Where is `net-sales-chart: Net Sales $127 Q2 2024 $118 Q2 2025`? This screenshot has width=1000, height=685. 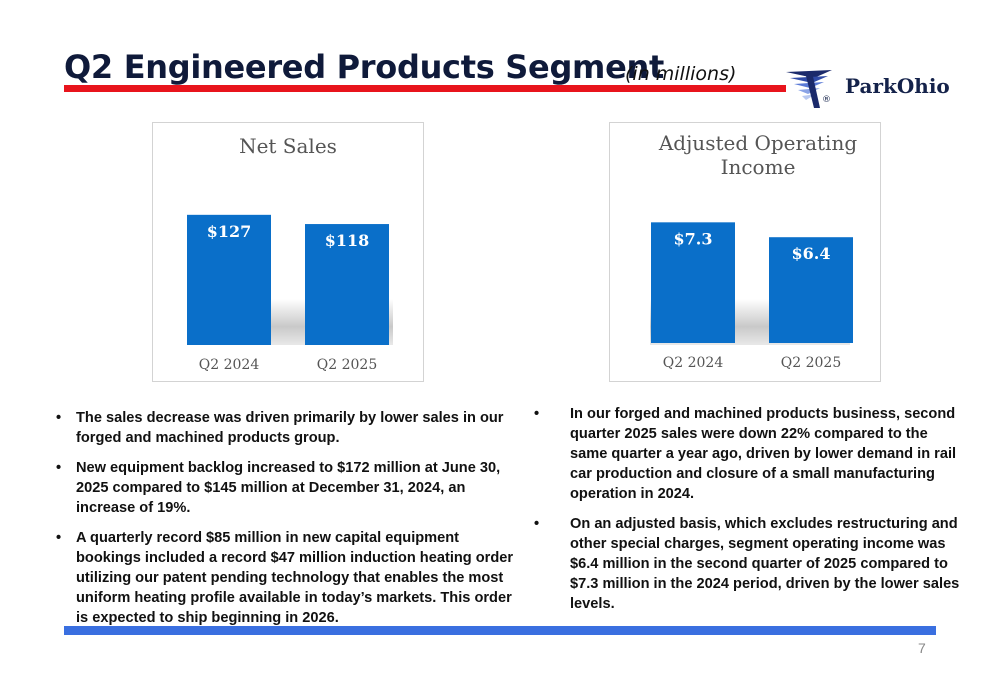
net-sales-chart: Net Sales $127 Q2 2024 $118 Q2 2025 is located at coordinates (288, 252).